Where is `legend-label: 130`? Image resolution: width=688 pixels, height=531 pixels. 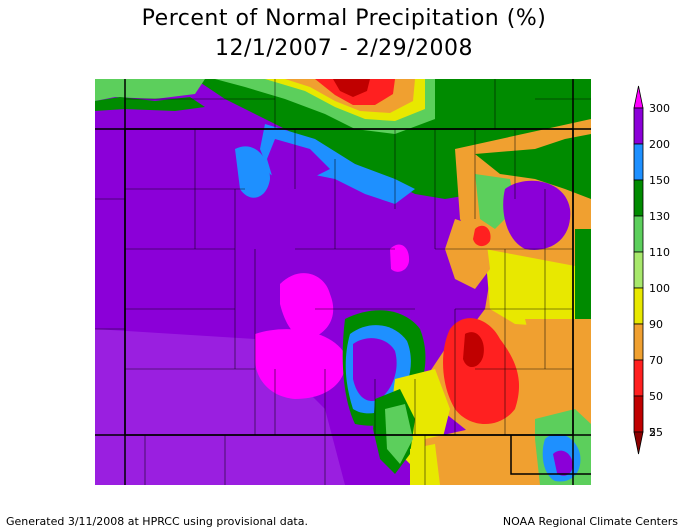 legend-label: 130 is located at coordinates (659, 216).